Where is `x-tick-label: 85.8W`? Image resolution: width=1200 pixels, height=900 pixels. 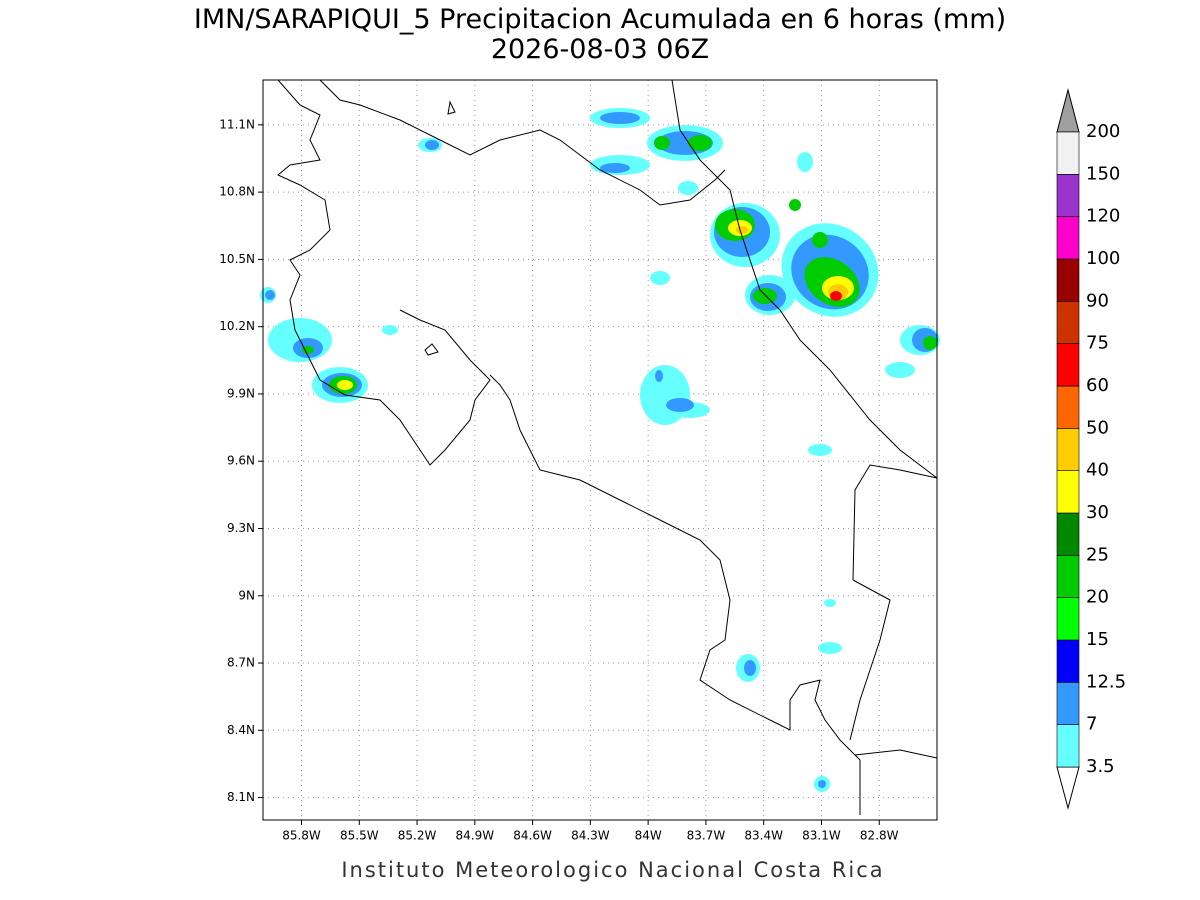 x-tick-label: 85.8W is located at coordinates (301, 836).